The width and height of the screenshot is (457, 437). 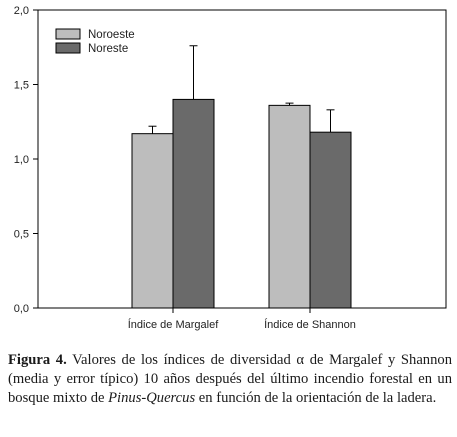 I want to click on legend-label: Noreste, so click(x=108, y=49).